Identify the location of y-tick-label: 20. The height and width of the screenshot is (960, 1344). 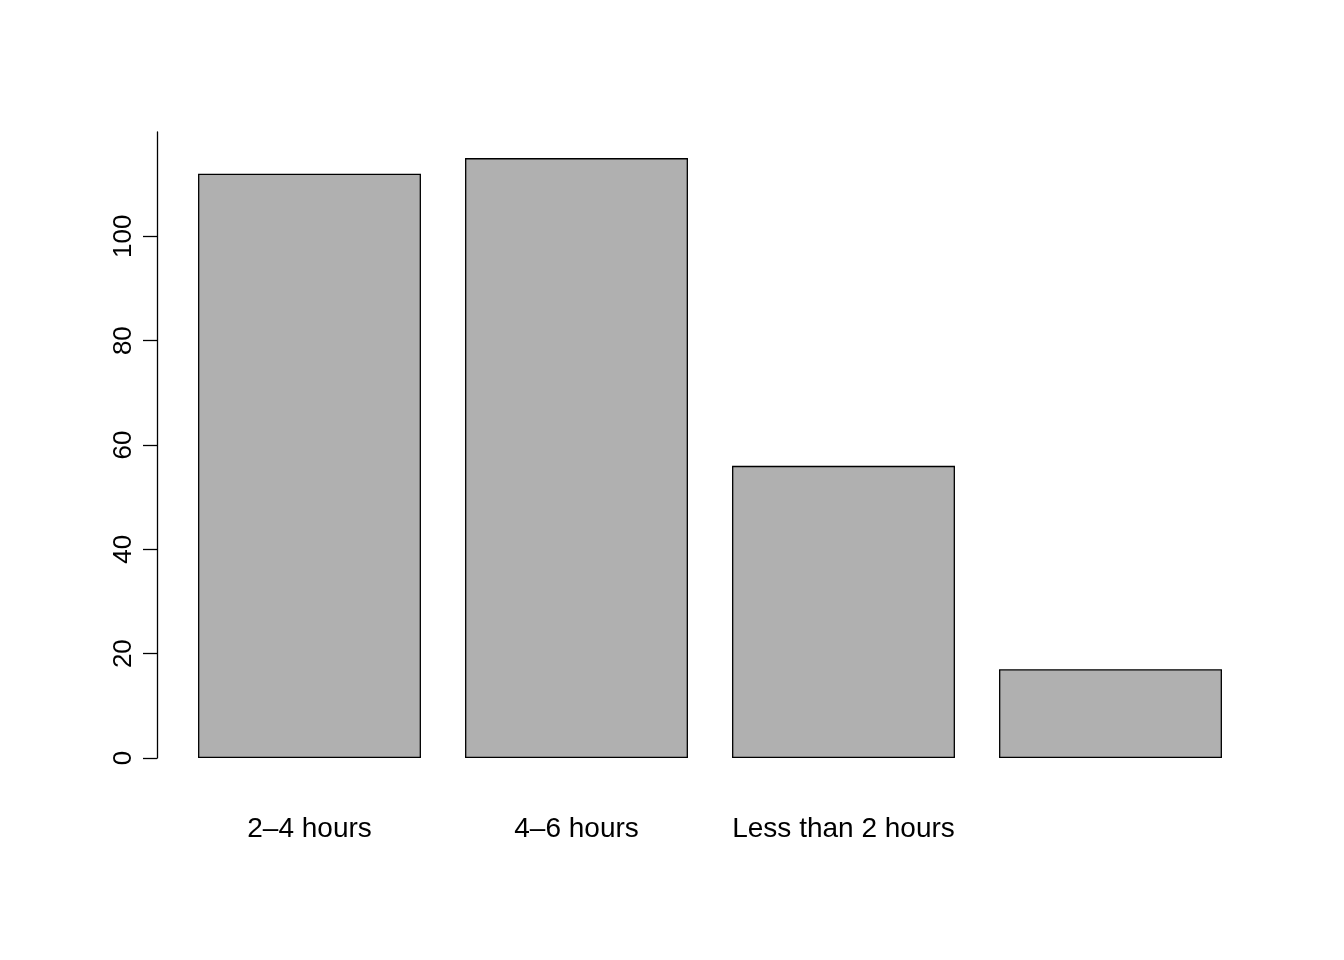
(122, 654).